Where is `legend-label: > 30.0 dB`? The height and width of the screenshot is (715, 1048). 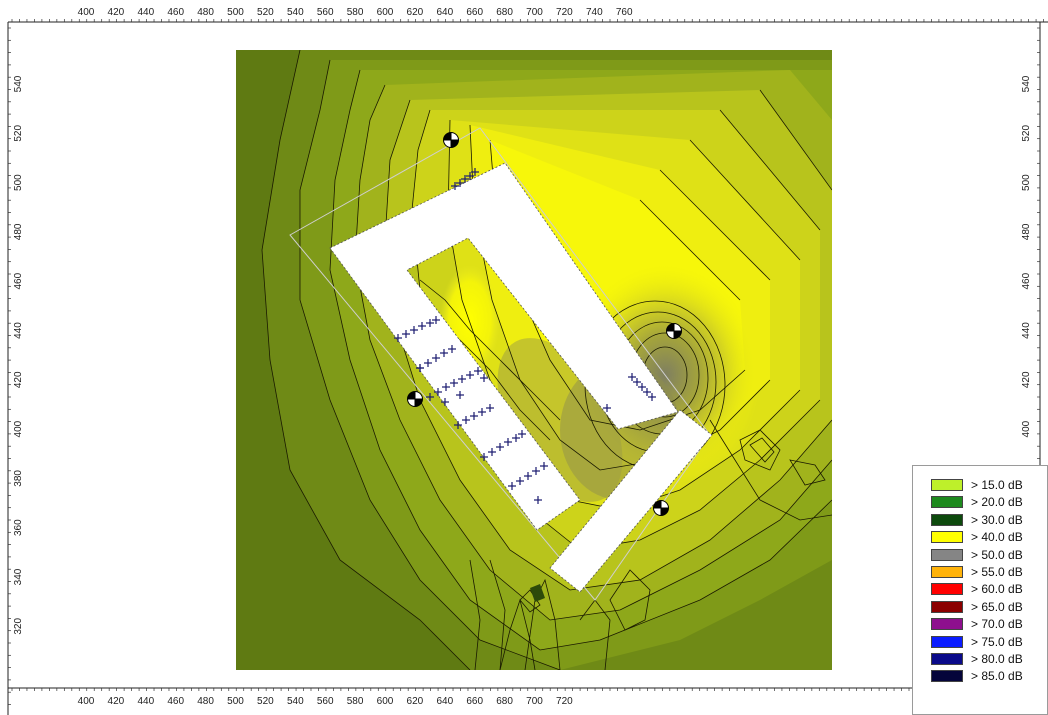 legend-label: > 30.0 dB is located at coordinates (997, 519).